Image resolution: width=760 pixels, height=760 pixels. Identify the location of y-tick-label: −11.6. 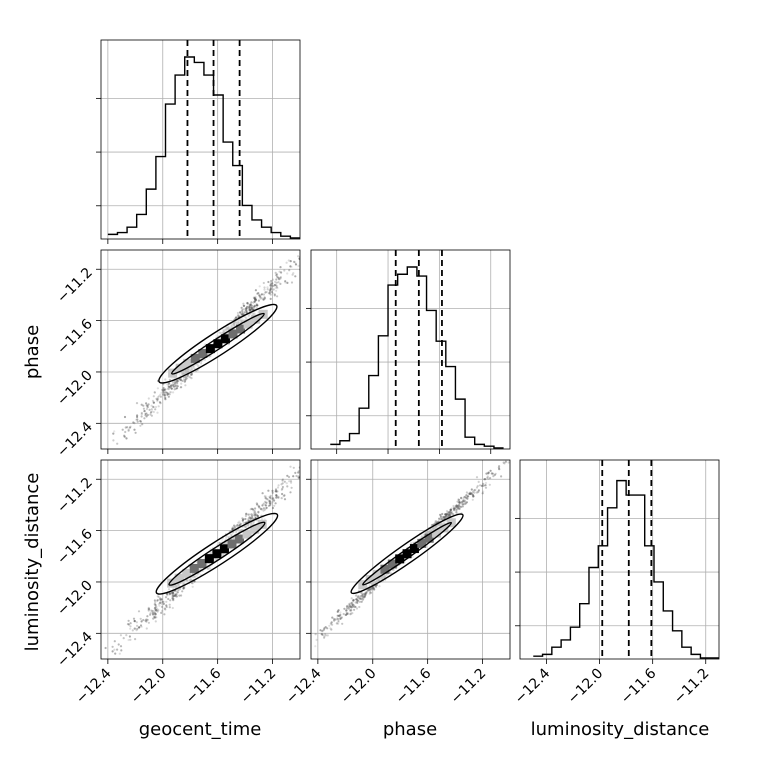
(75, 547).